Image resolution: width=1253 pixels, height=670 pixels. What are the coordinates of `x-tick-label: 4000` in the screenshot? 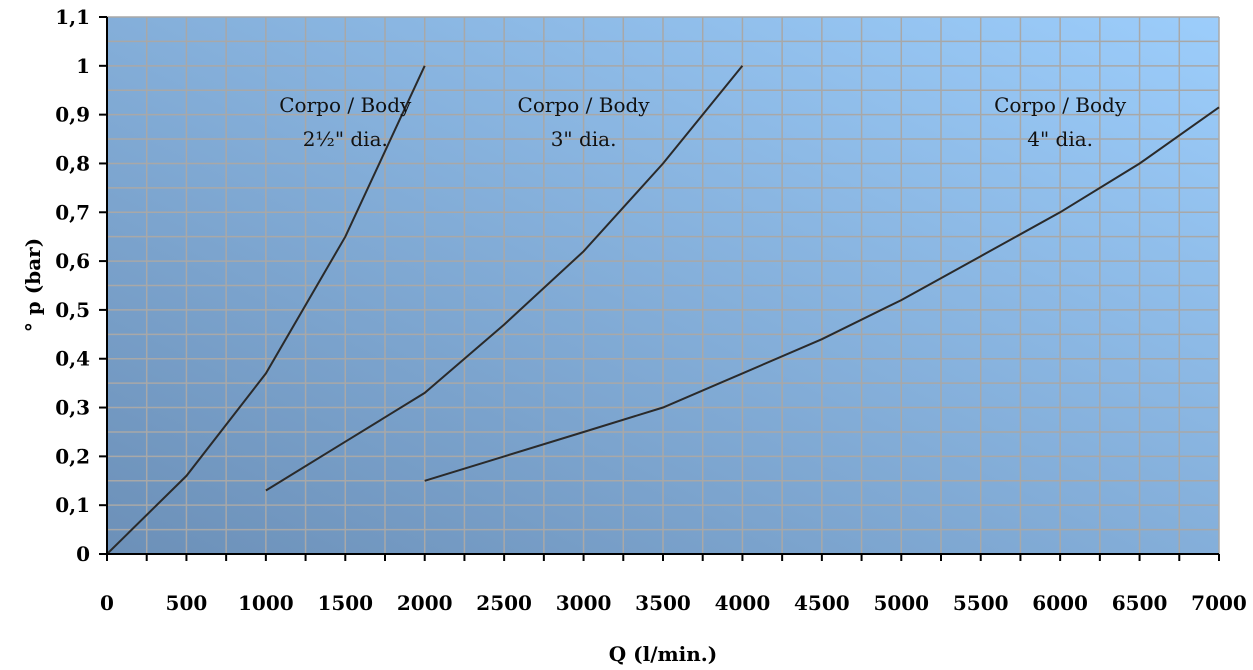 It's located at (743, 603).